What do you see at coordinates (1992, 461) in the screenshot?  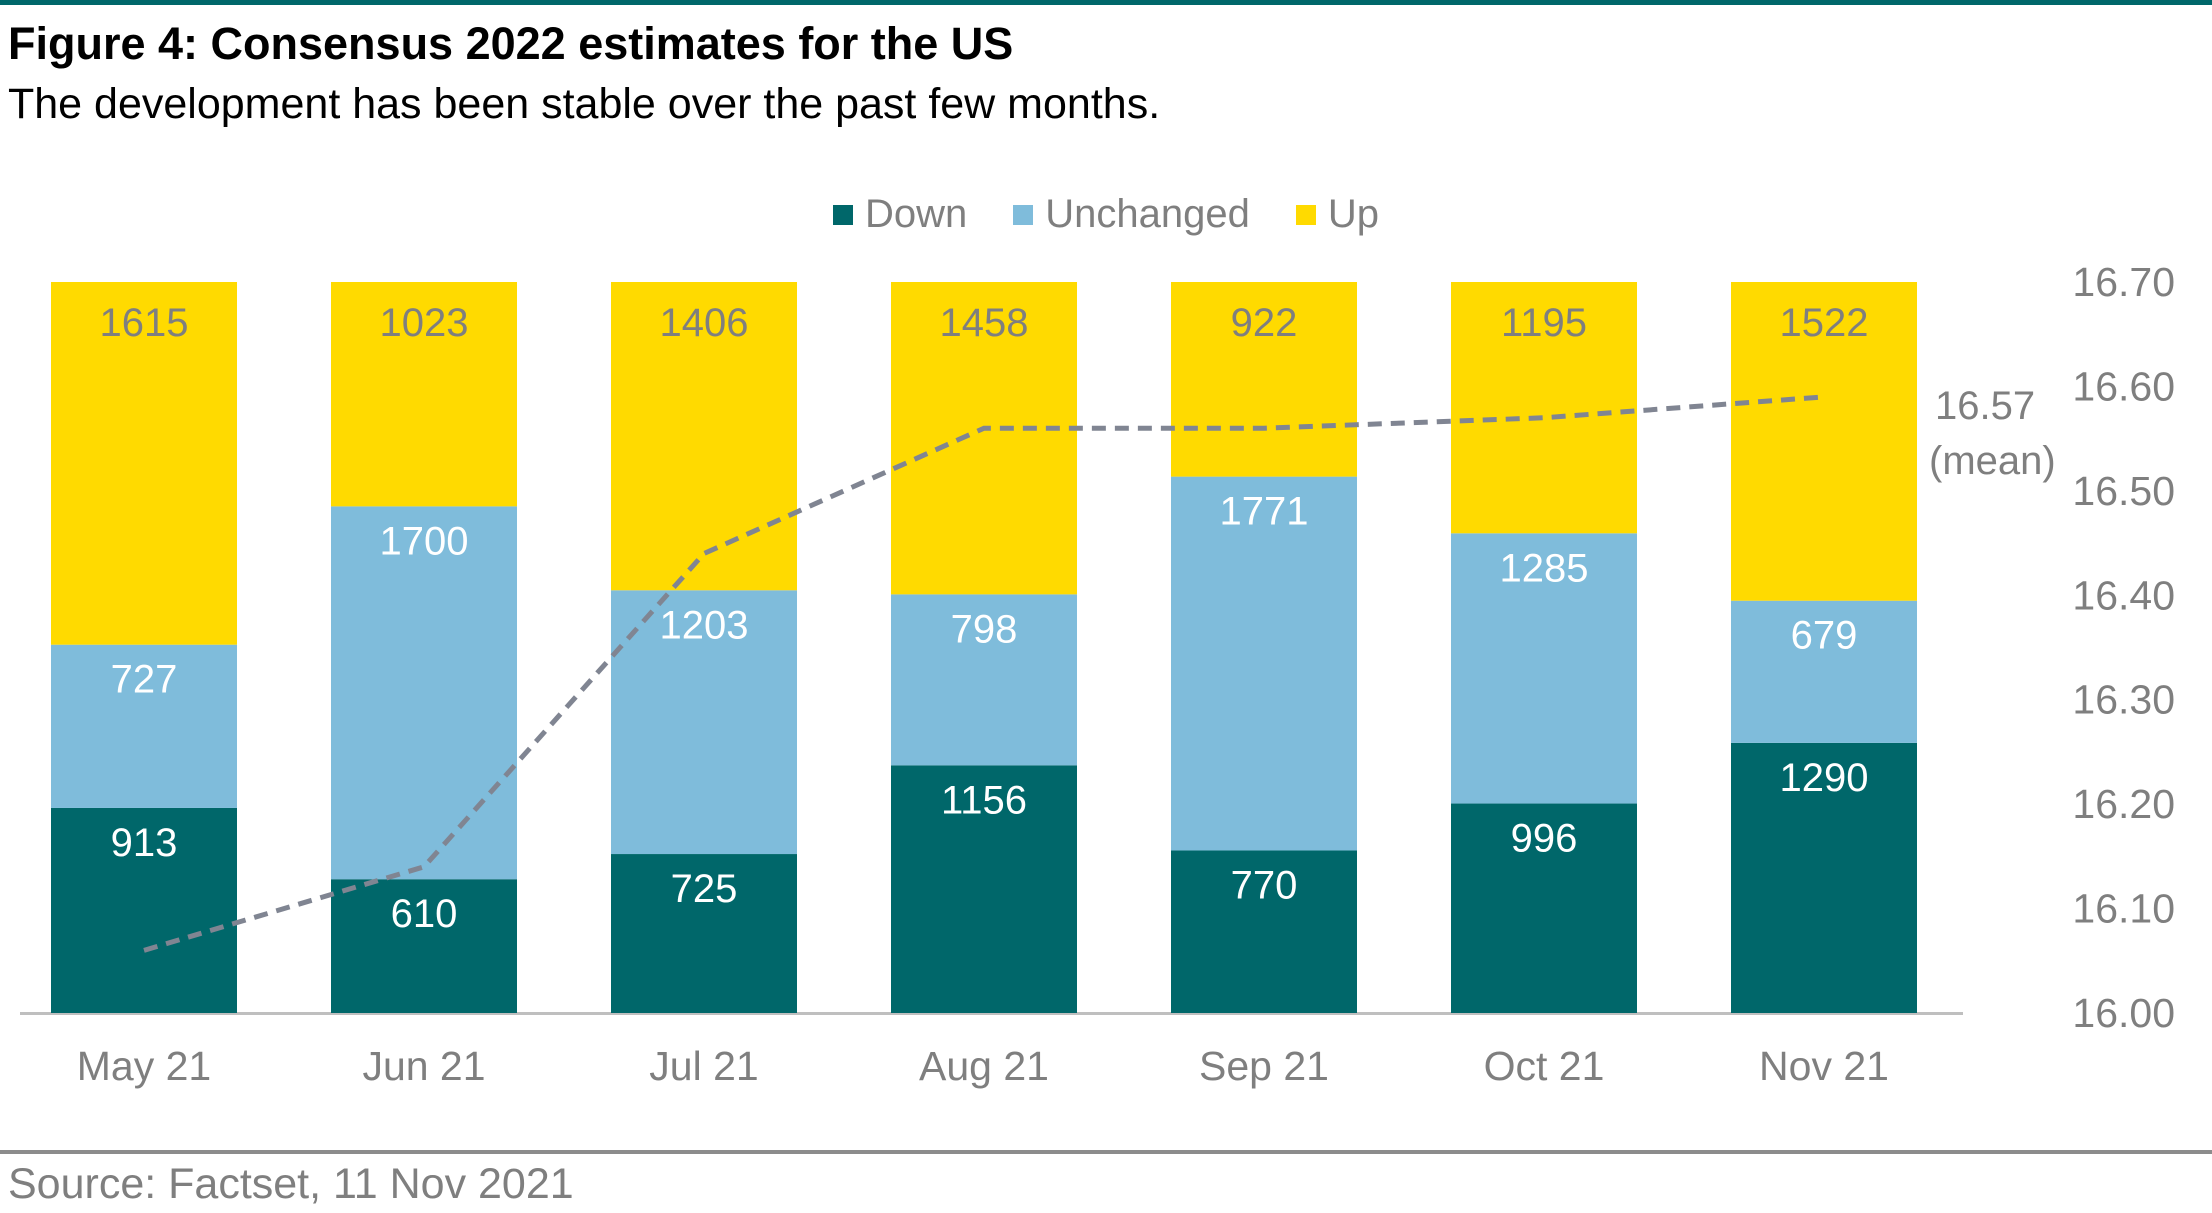 I see `line-end-label-note: (mean)` at bounding box center [1992, 461].